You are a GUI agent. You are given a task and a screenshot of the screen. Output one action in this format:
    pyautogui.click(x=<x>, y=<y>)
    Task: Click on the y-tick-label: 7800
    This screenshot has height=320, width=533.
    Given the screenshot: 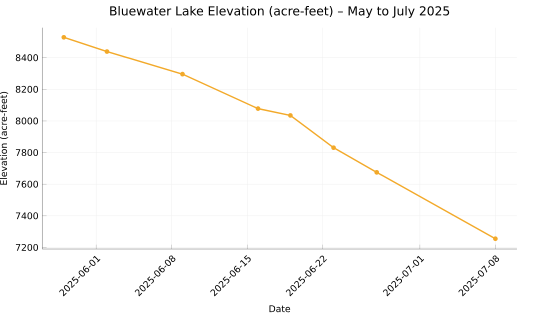 What is the action you would take?
    pyautogui.click(x=27, y=152)
    